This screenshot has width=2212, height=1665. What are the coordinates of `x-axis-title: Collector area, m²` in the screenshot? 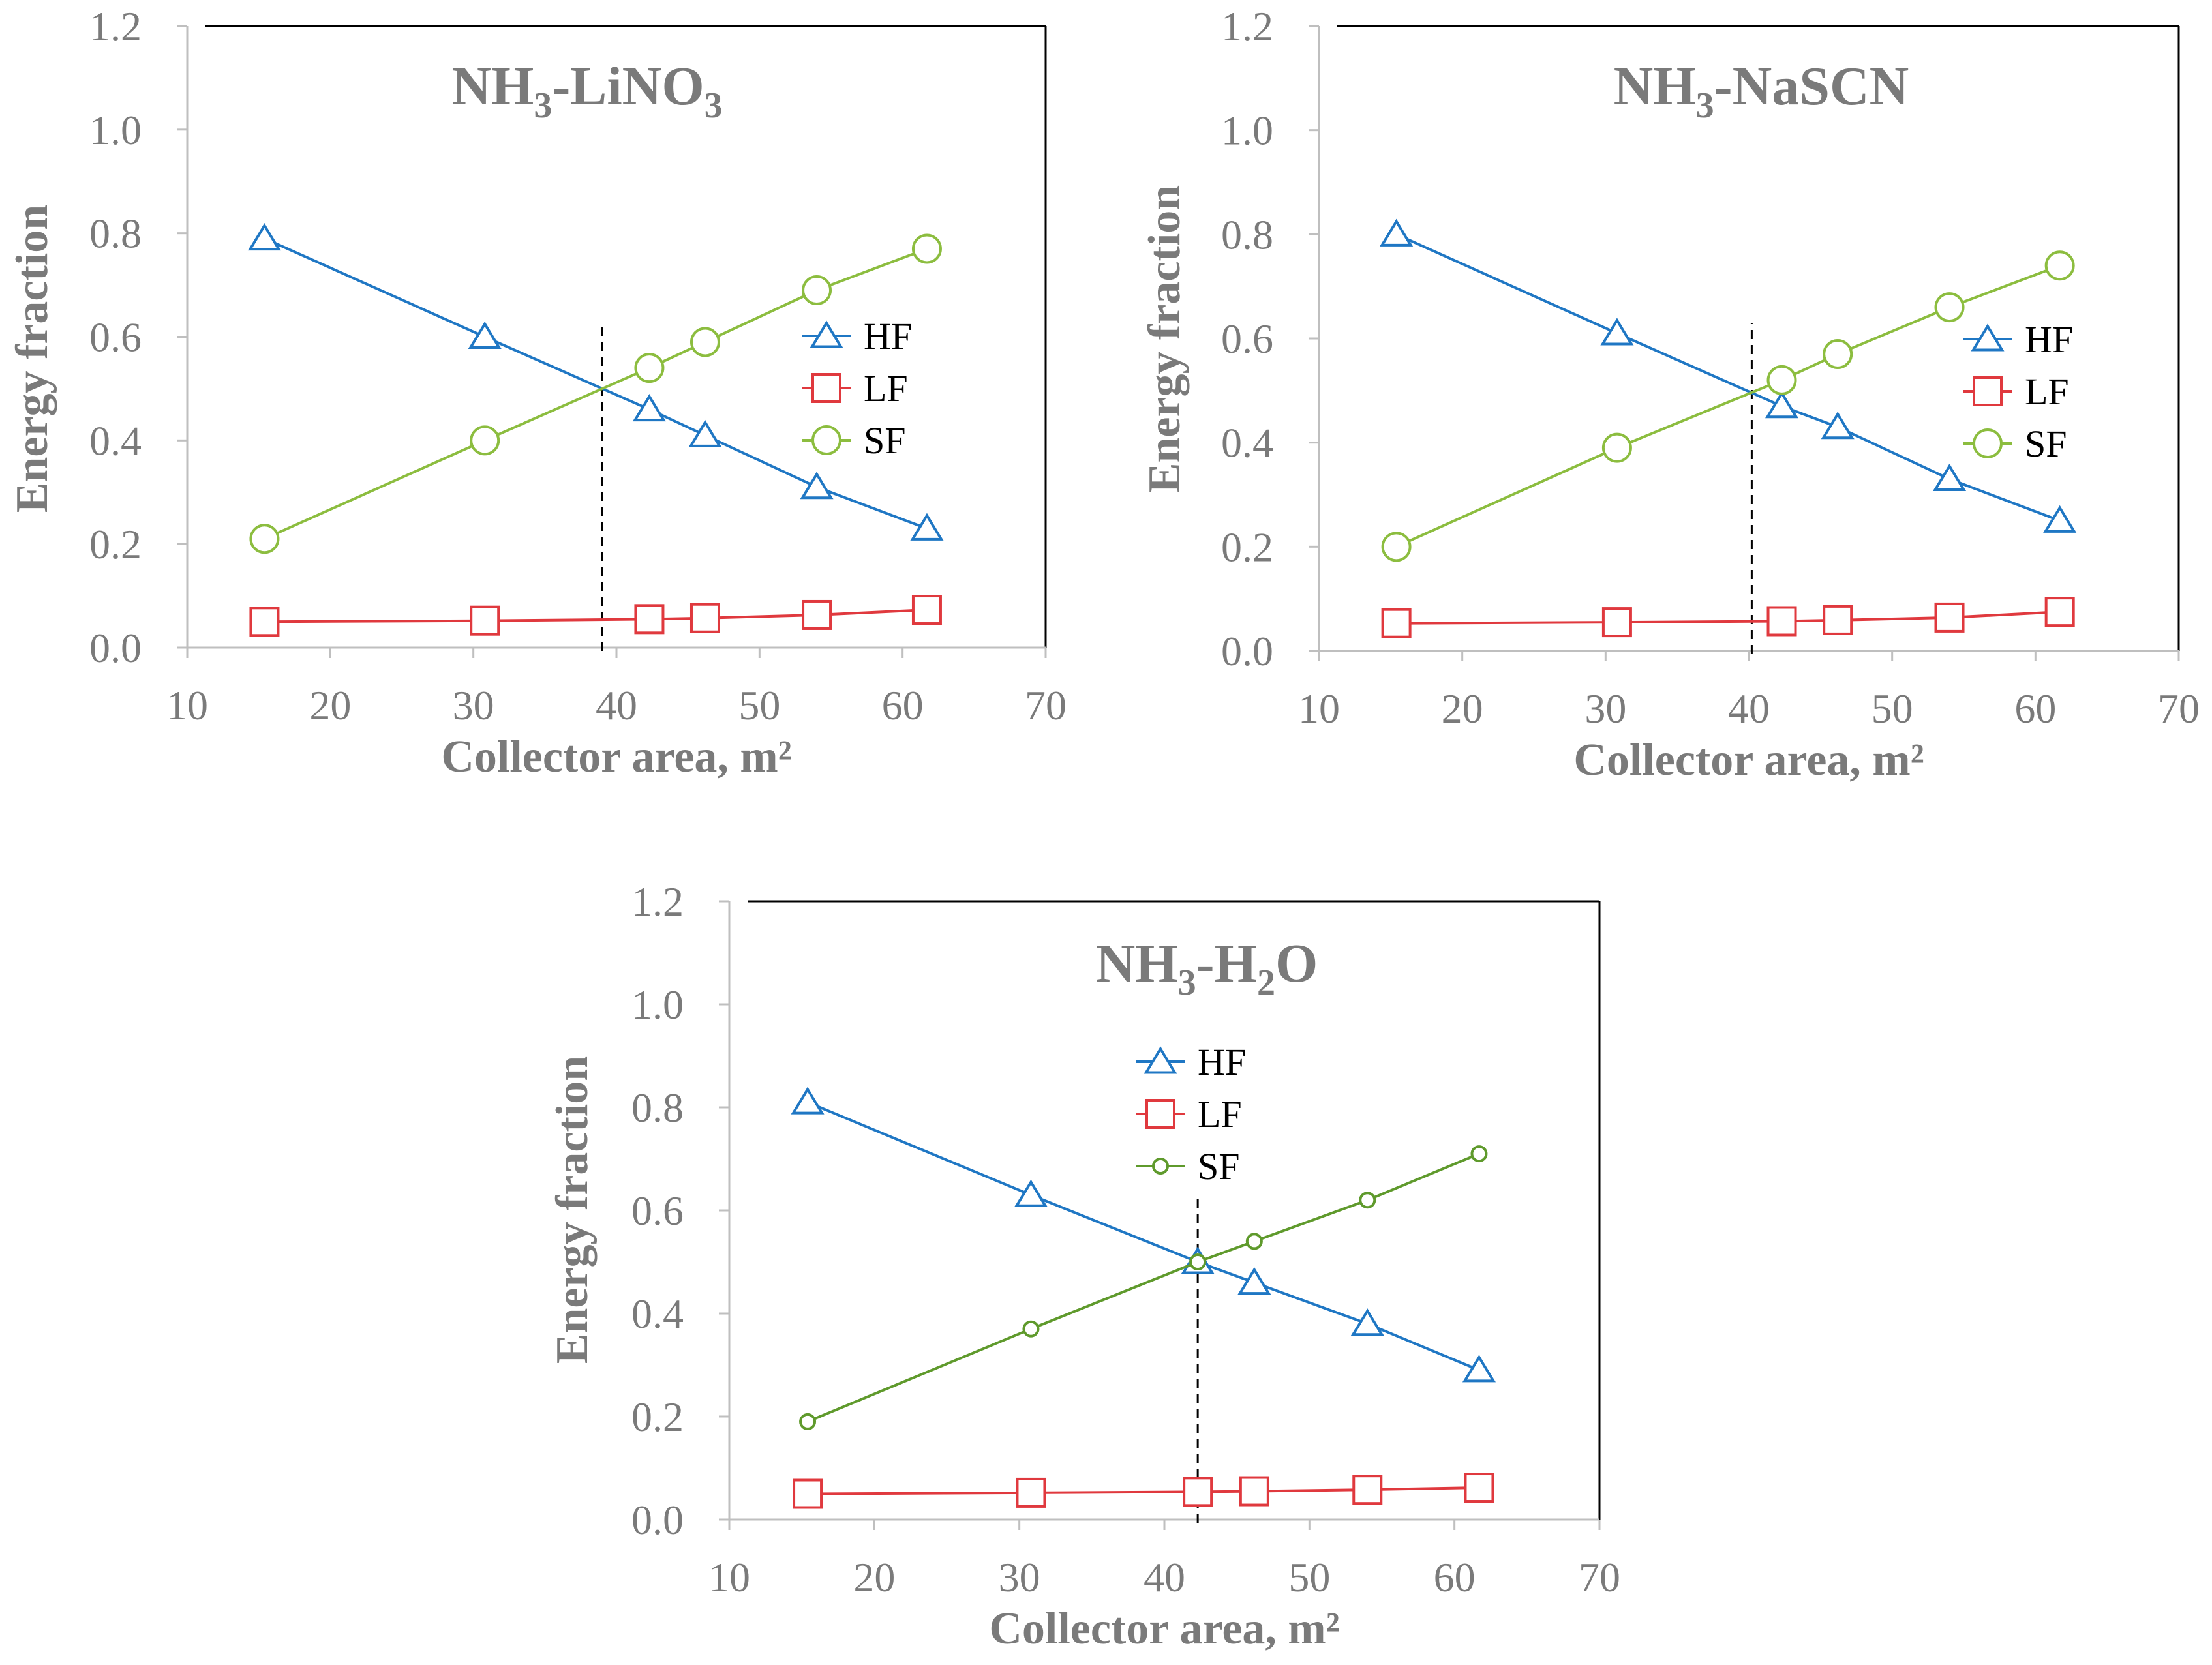 It's located at (1164, 1629).